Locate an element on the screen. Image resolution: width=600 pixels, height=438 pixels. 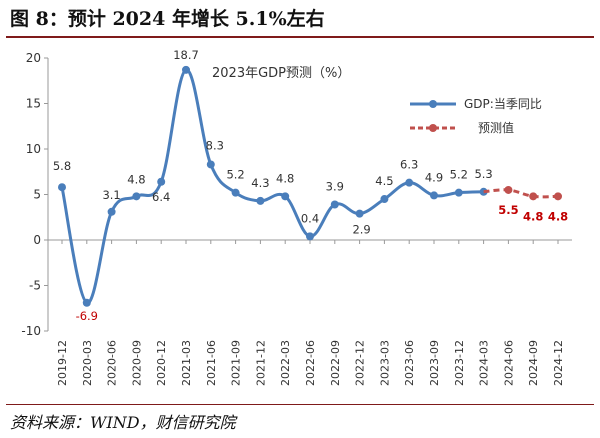
legend-label-forecast: 预测值 is located at coordinates (496, 127).